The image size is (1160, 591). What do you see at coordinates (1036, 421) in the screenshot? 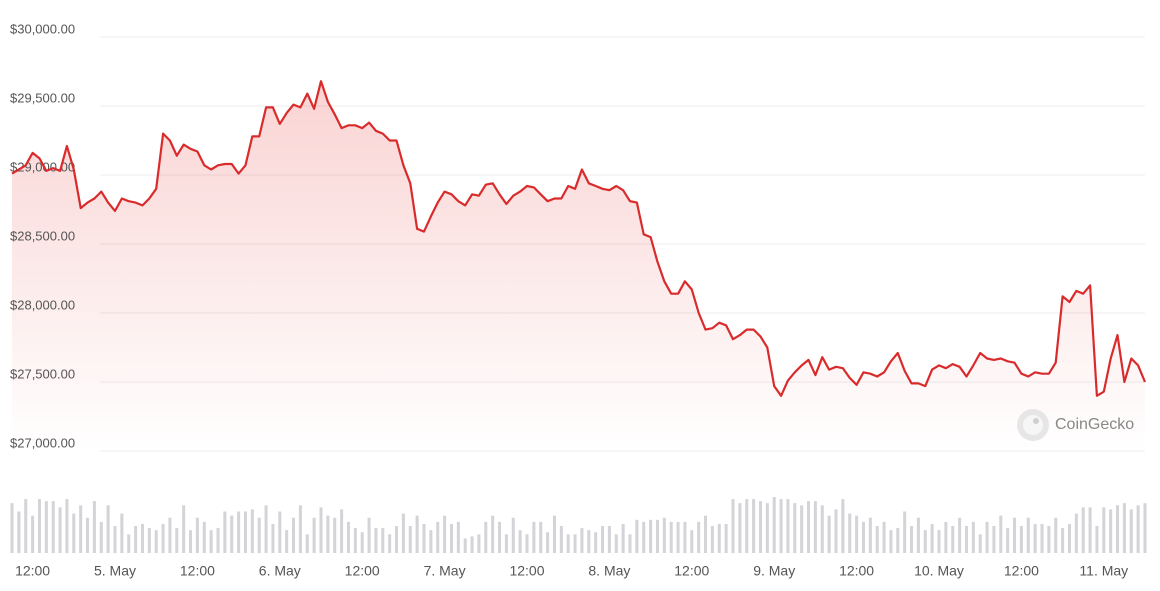
I see `watermark-icon-eye` at bounding box center [1036, 421].